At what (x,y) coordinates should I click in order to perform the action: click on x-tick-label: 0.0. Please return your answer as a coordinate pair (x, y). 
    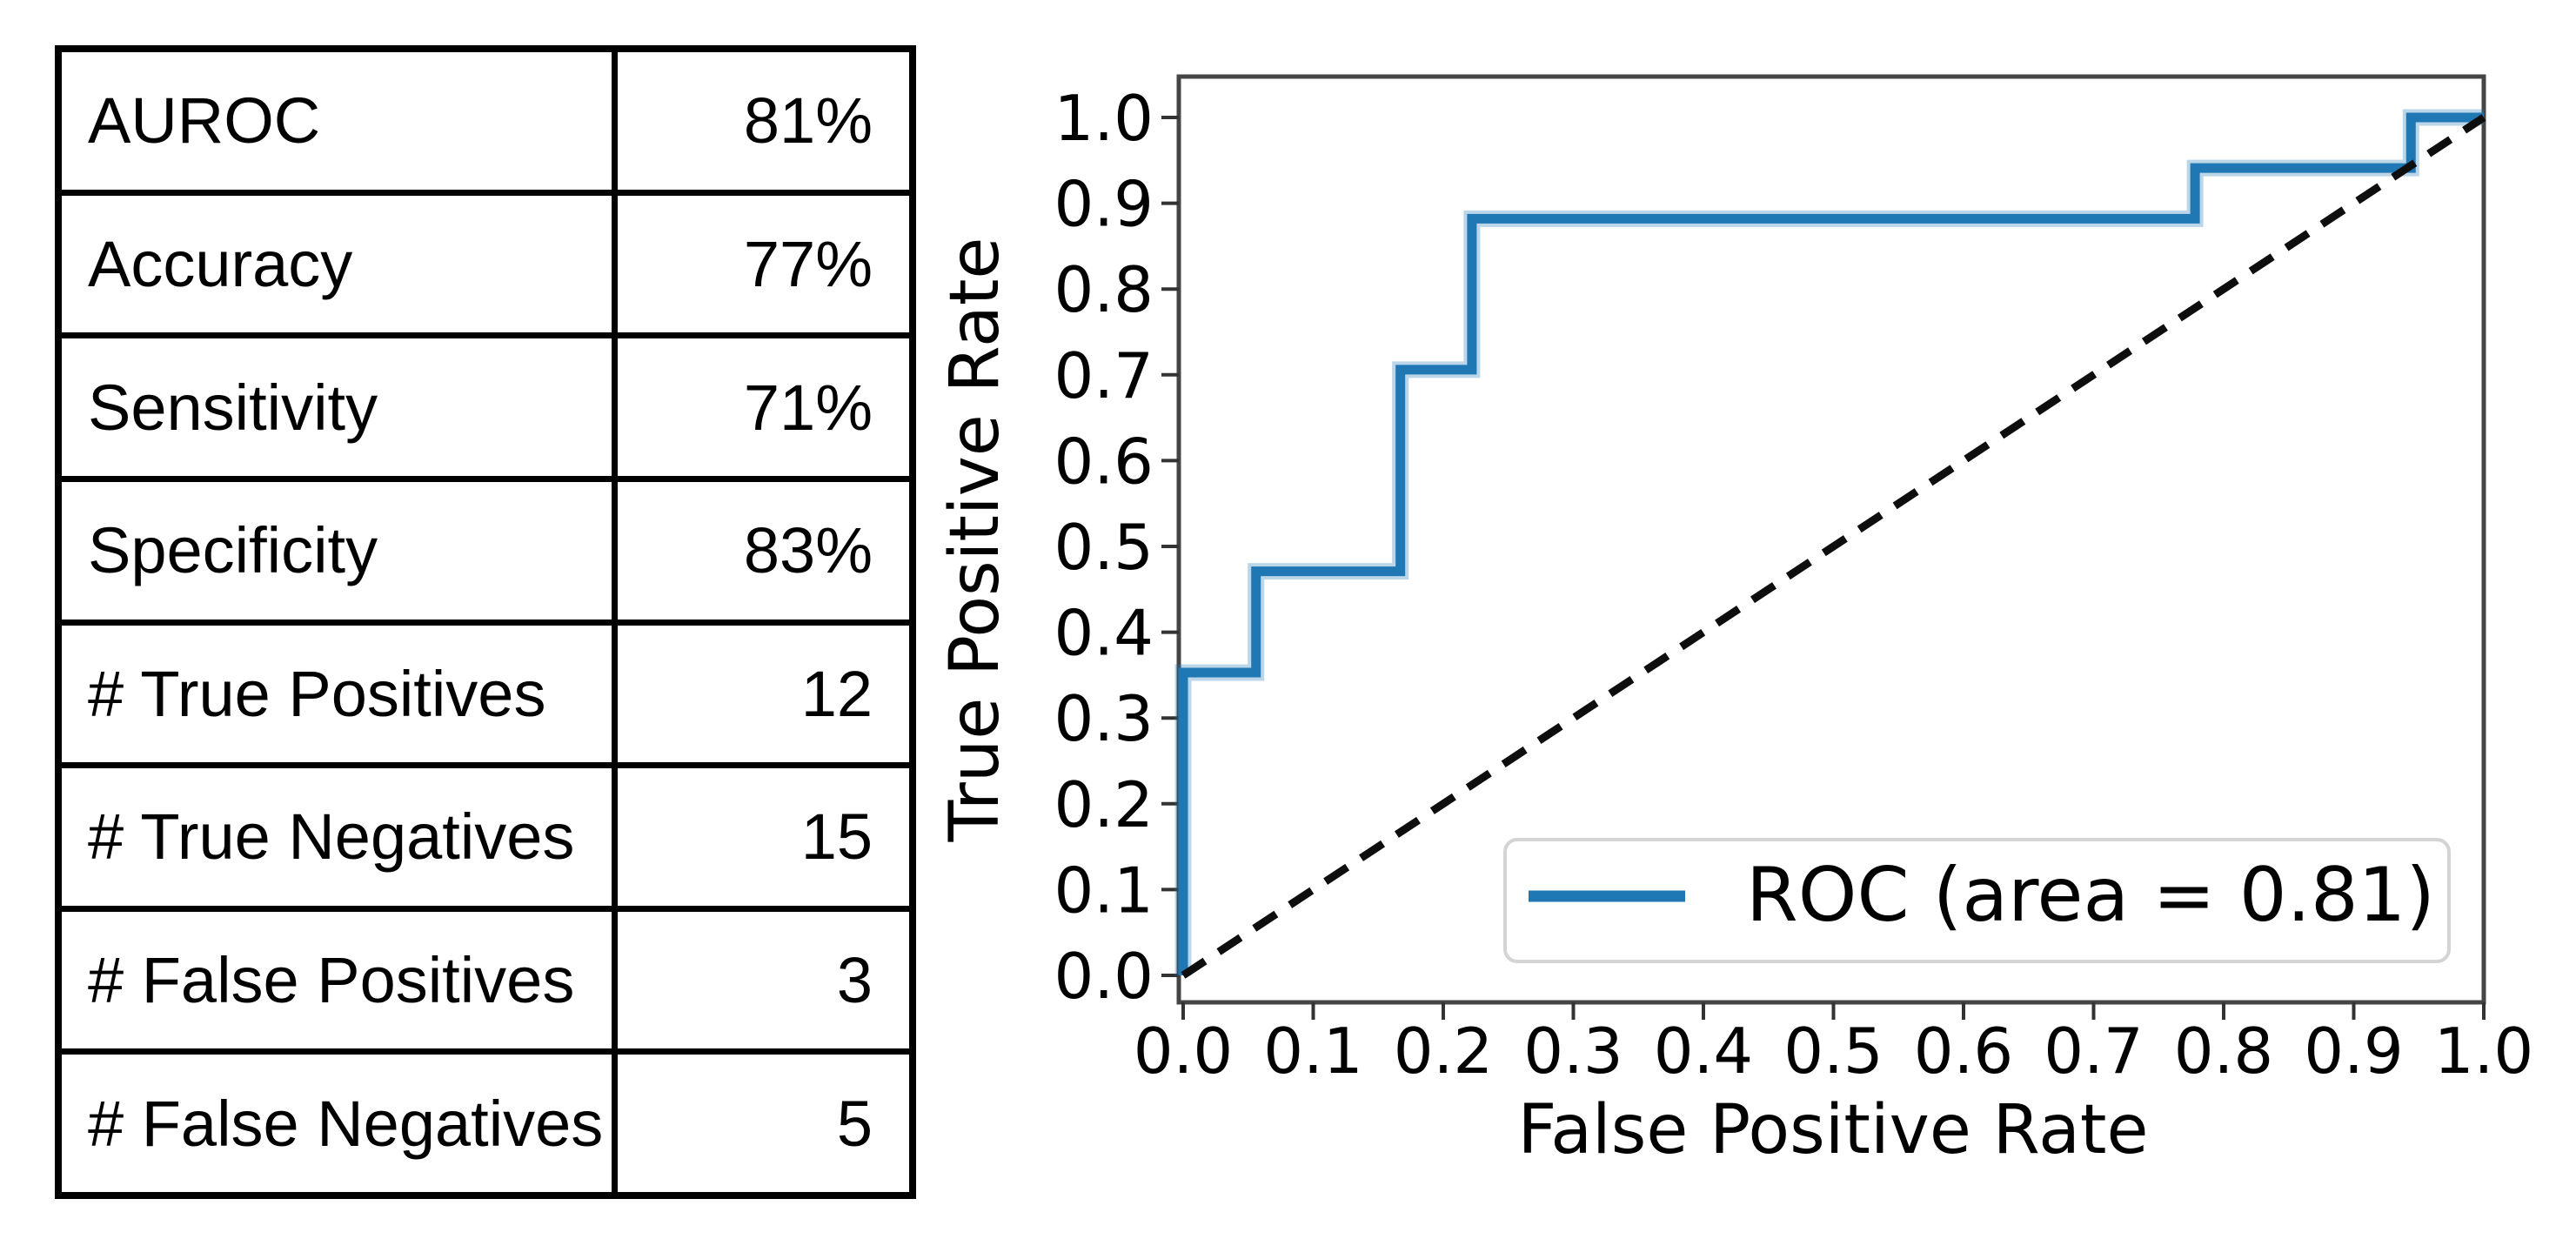
    Looking at the image, I should click on (1184, 1051).